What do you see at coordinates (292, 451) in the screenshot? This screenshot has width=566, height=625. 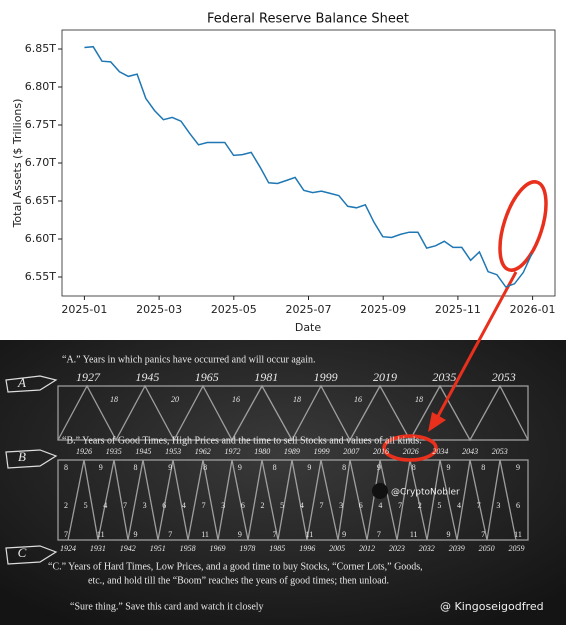 I see `good-year: 1989` at bounding box center [292, 451].